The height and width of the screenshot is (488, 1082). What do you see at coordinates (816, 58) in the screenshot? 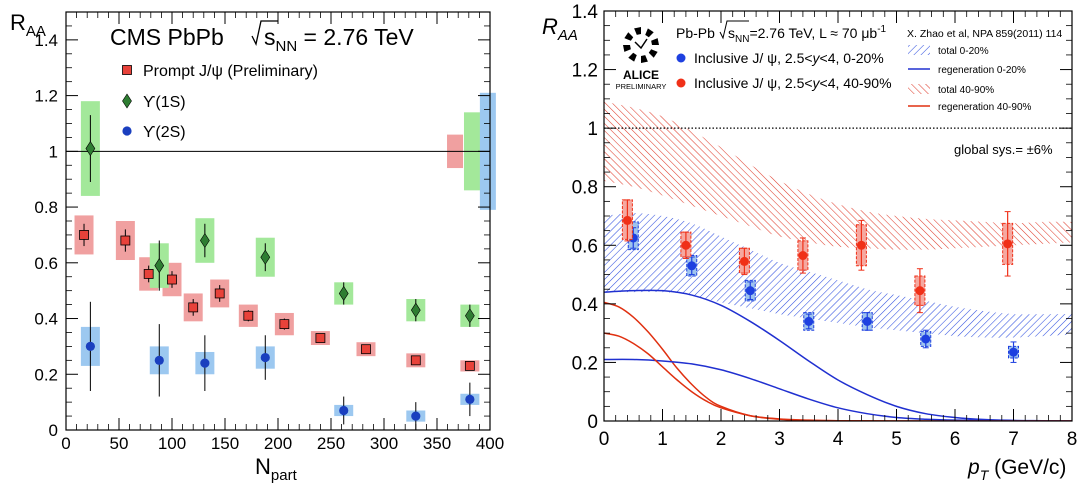
I see `right-legend-label-0-var: y` at bounding box center [816, 58].